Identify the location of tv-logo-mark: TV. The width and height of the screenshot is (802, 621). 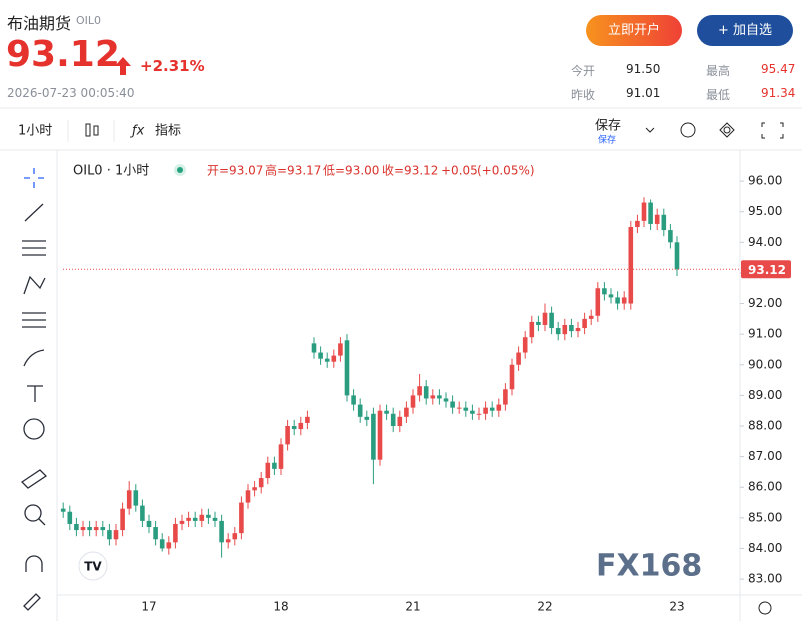
(93, 567).